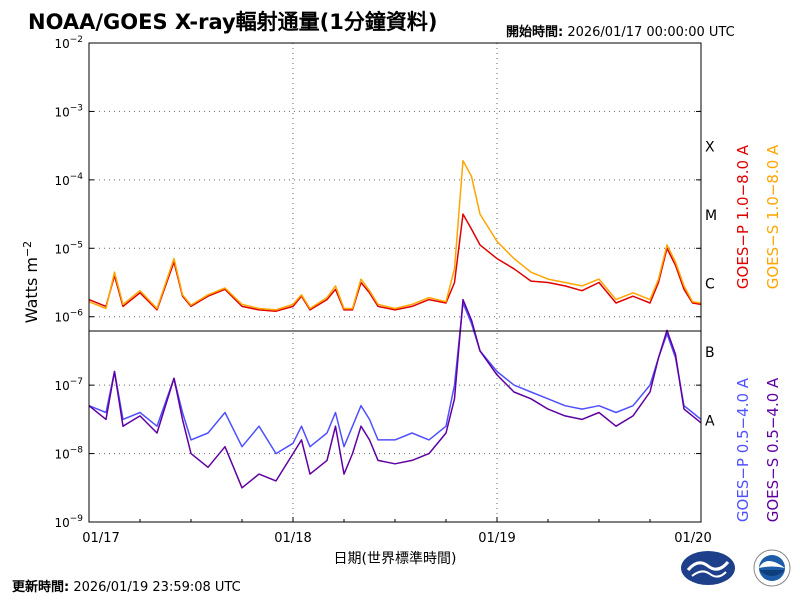 Image resolution: width=800 pixels, height=600 pixels. I want to click on y-tick-label: 10⁻⁶, so click(68, 317).